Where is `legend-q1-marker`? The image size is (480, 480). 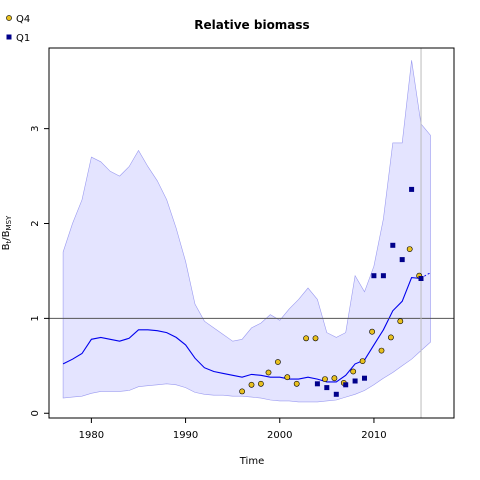 legend-q1-marker is located at coordinates (9, 37).